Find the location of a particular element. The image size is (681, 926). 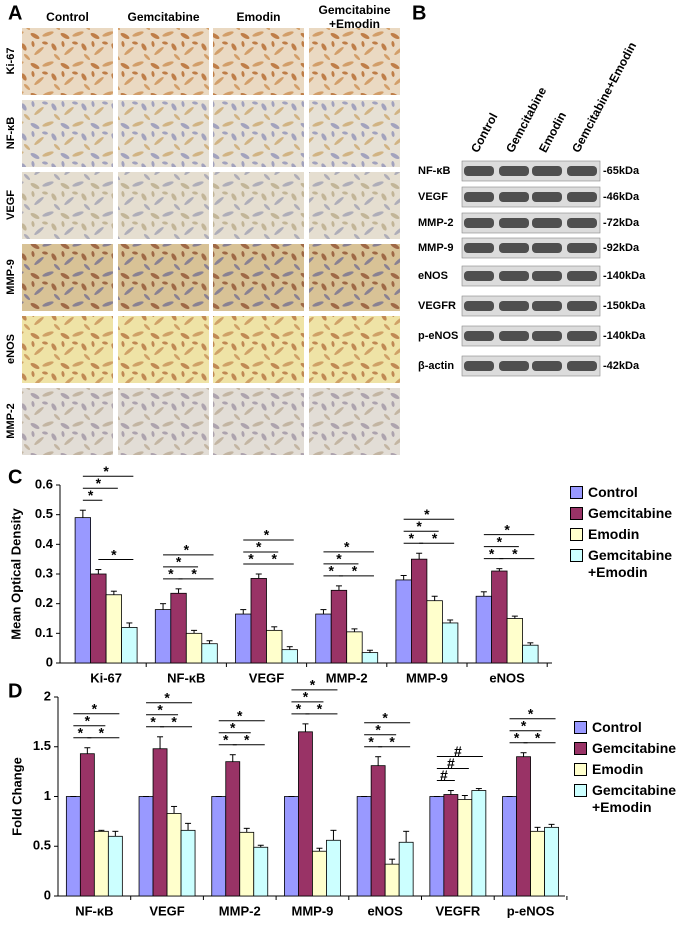

x-tick-label: MMP-9 is located at coordinates (313, 910).